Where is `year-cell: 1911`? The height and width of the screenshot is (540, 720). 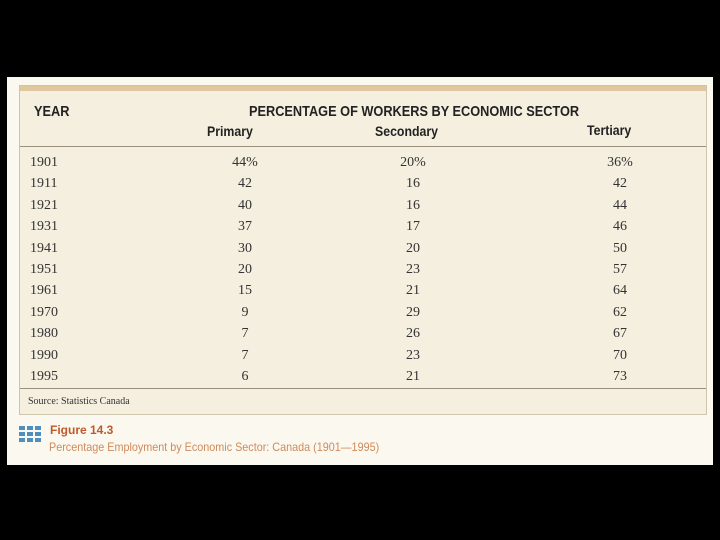
year-cell: 1911 is located at coordinates (44, 184).